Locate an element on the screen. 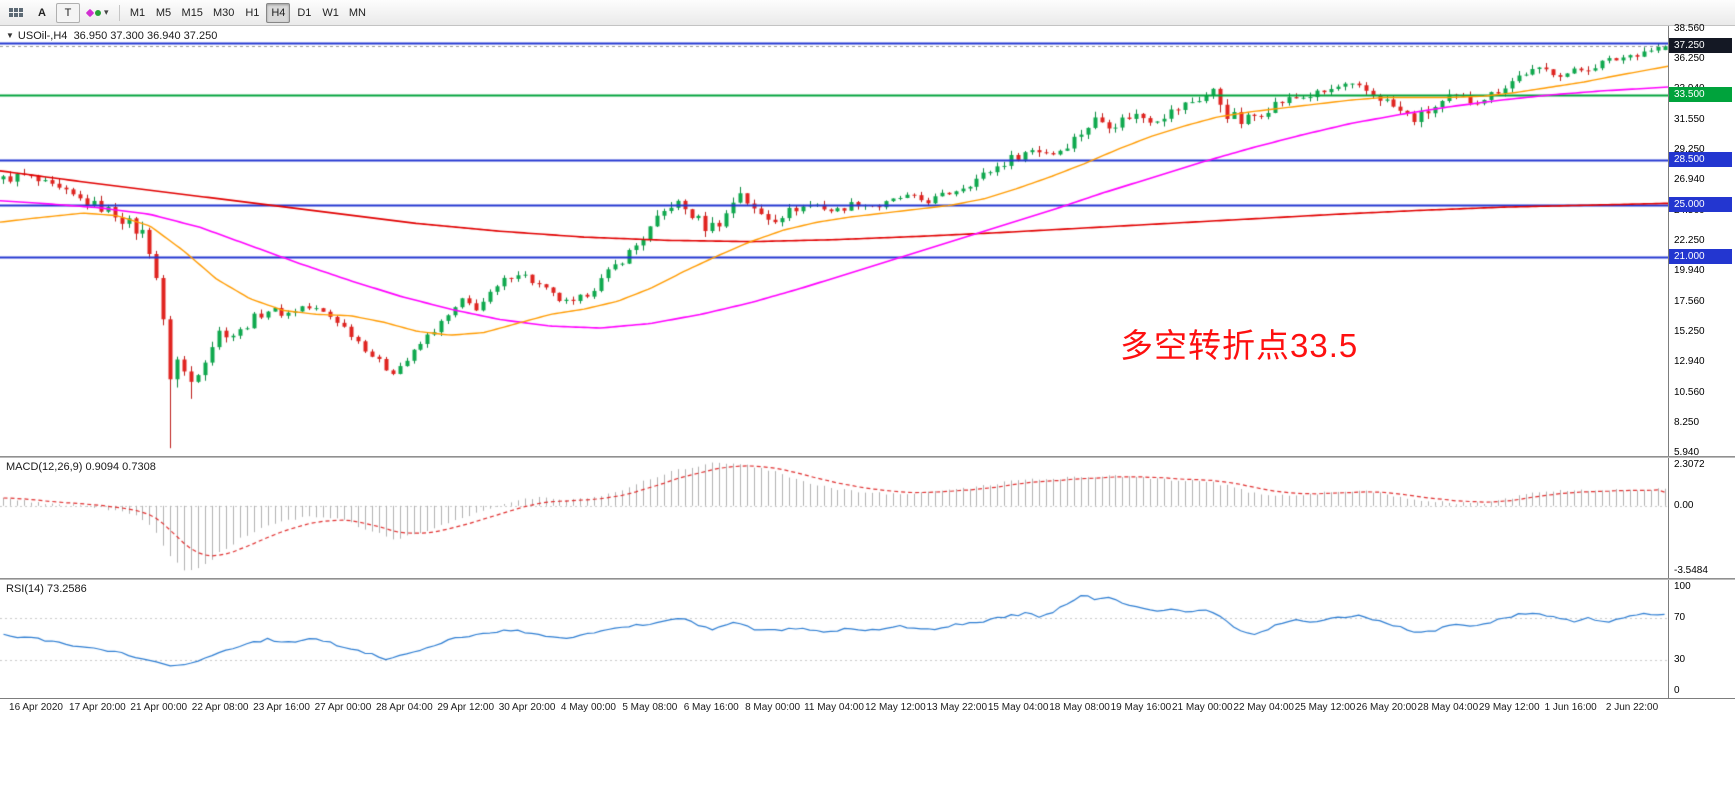 The height and width of the screenshot is (794, 1735). time-axis-label: 29 May 12:00 is located at coordinates (1509, 707).